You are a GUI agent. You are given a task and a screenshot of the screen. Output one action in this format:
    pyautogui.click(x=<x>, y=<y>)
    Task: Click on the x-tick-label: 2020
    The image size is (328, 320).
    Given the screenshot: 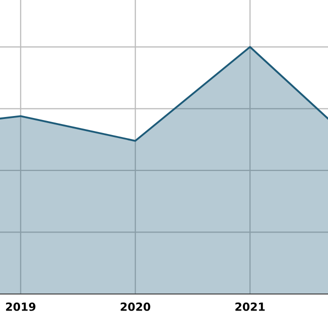 What is the action you would take?
    pyautogui.click(x=135, y=306)
    